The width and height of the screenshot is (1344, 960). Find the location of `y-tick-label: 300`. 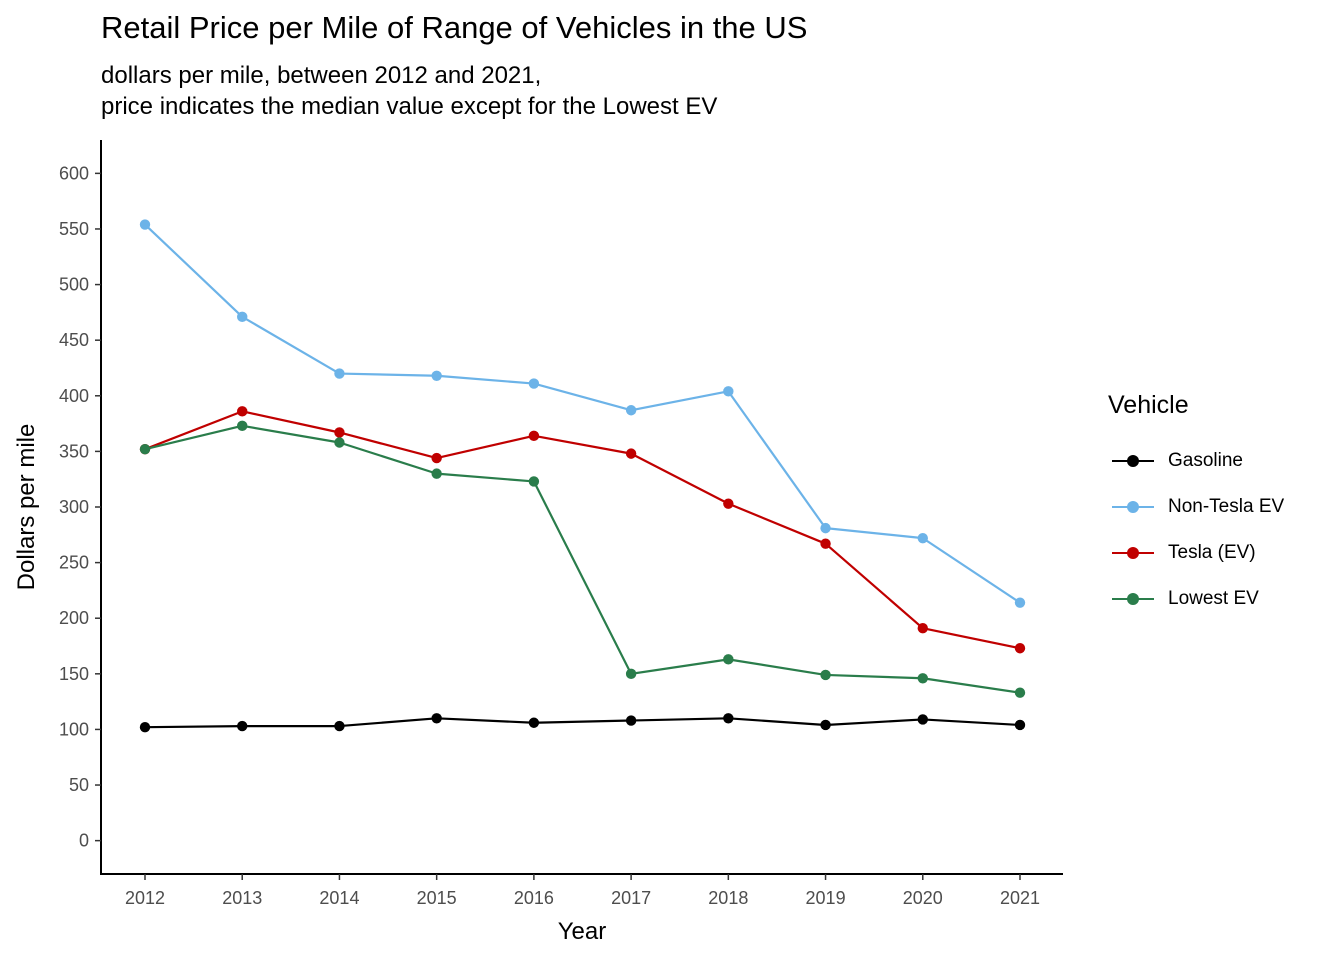

y-tick-label: 300 is located at coordinates (74, 507).